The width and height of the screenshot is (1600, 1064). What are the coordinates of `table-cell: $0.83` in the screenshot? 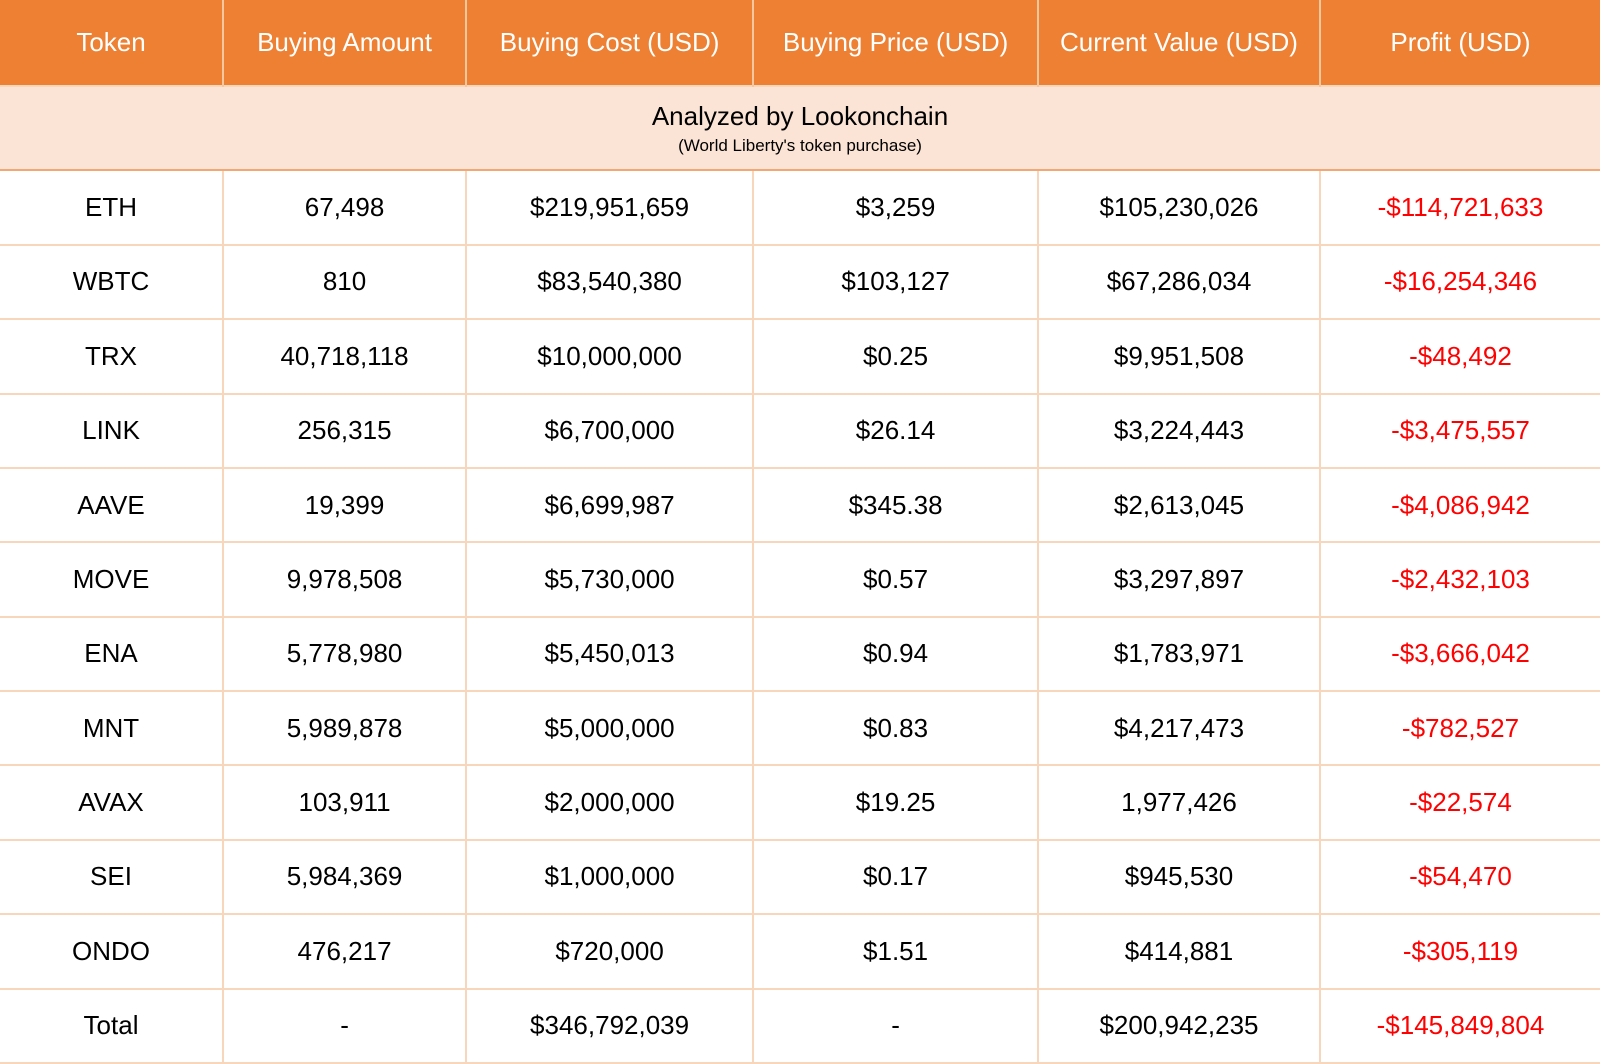 It's located at (896, 728).